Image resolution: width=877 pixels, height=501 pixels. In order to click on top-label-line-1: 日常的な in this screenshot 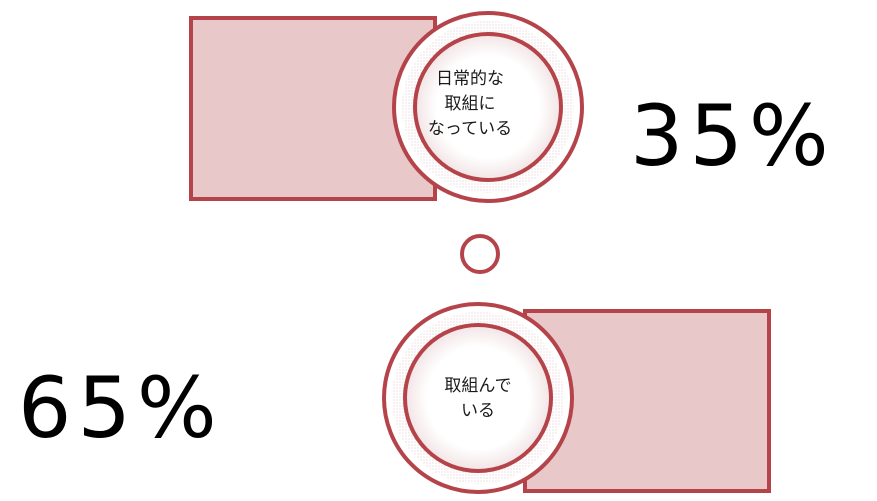, I will do `click(470, 79)`.